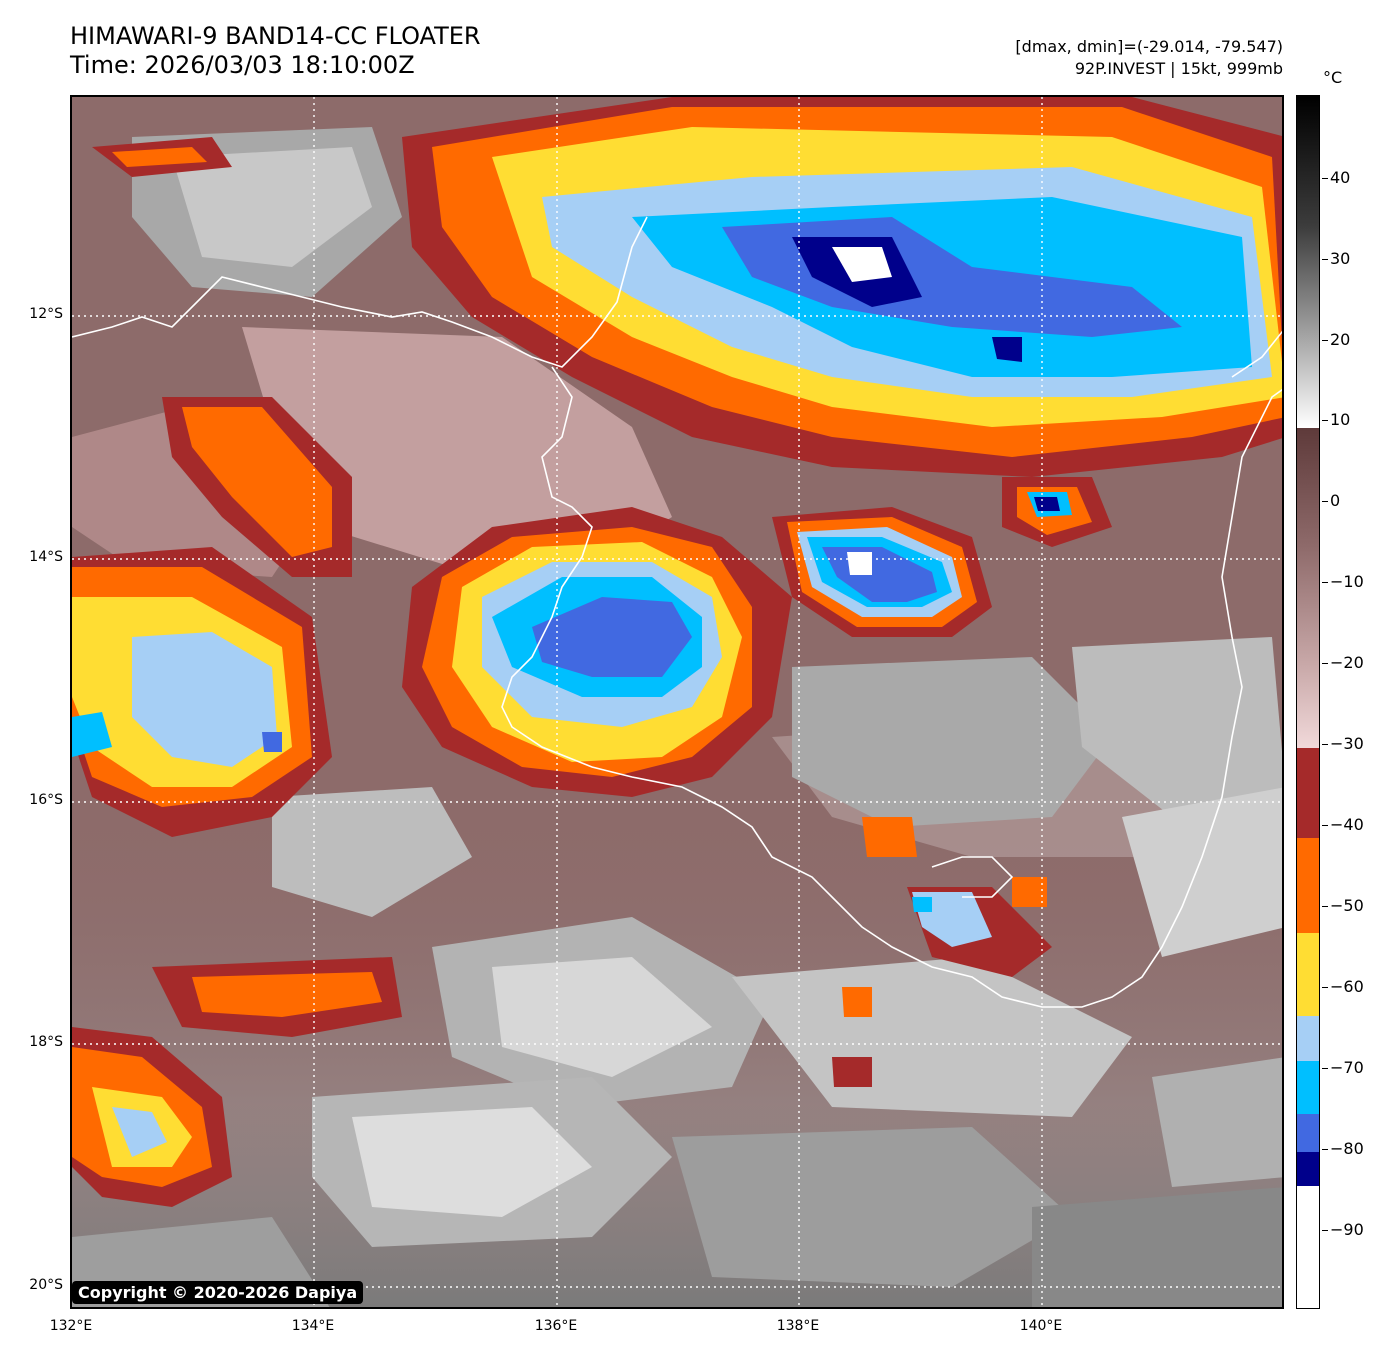 This screenshot has width=1388, height=1359. What do you see at coordinates (1041, 1326) in the screenshot?
I see `lon-label-140e: 140°E` at bounding box center [1041, 1326].